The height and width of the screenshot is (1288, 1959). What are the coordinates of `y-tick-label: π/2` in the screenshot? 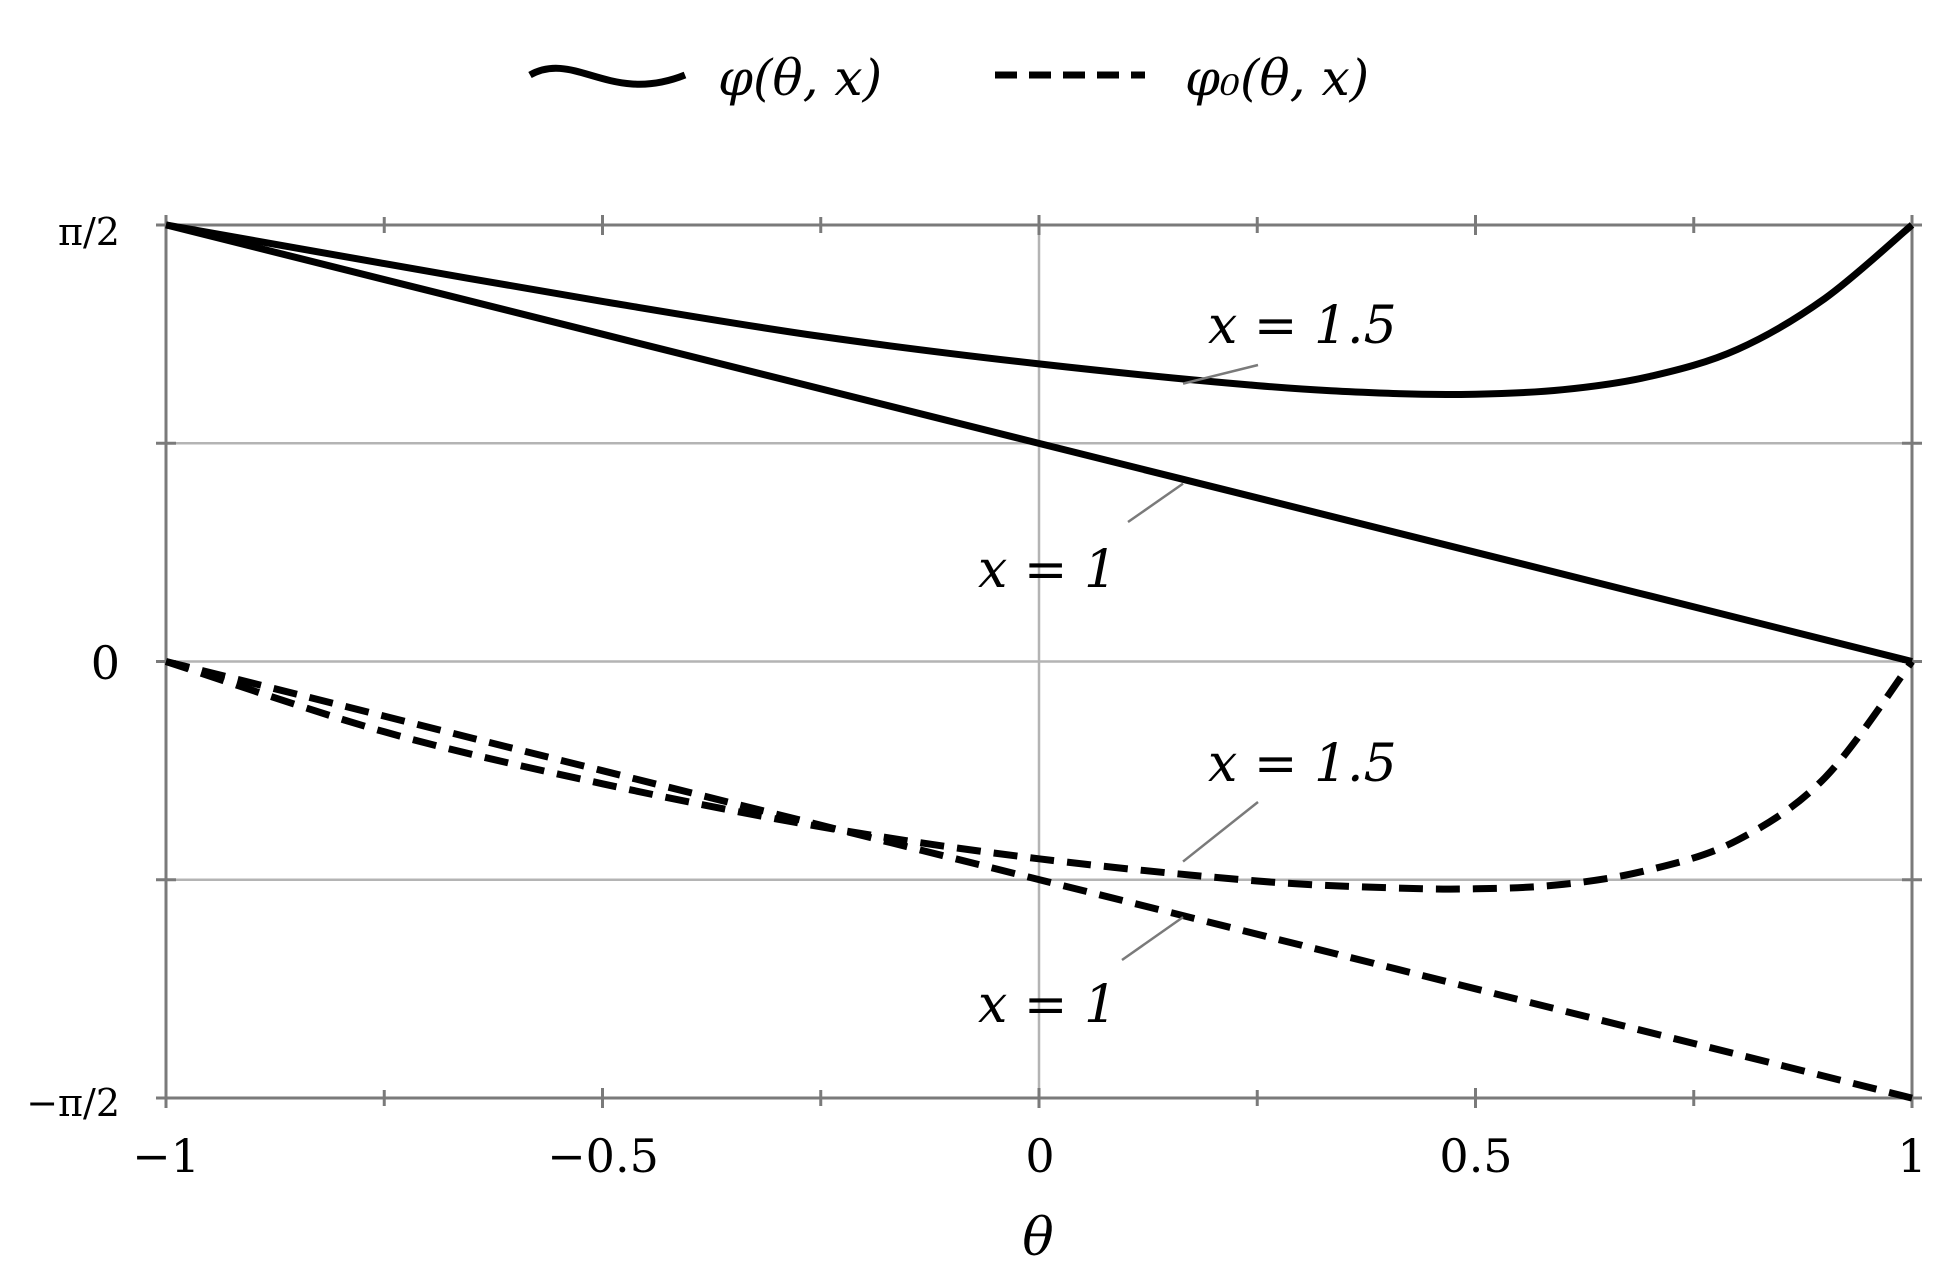 It's located at (89, 232).